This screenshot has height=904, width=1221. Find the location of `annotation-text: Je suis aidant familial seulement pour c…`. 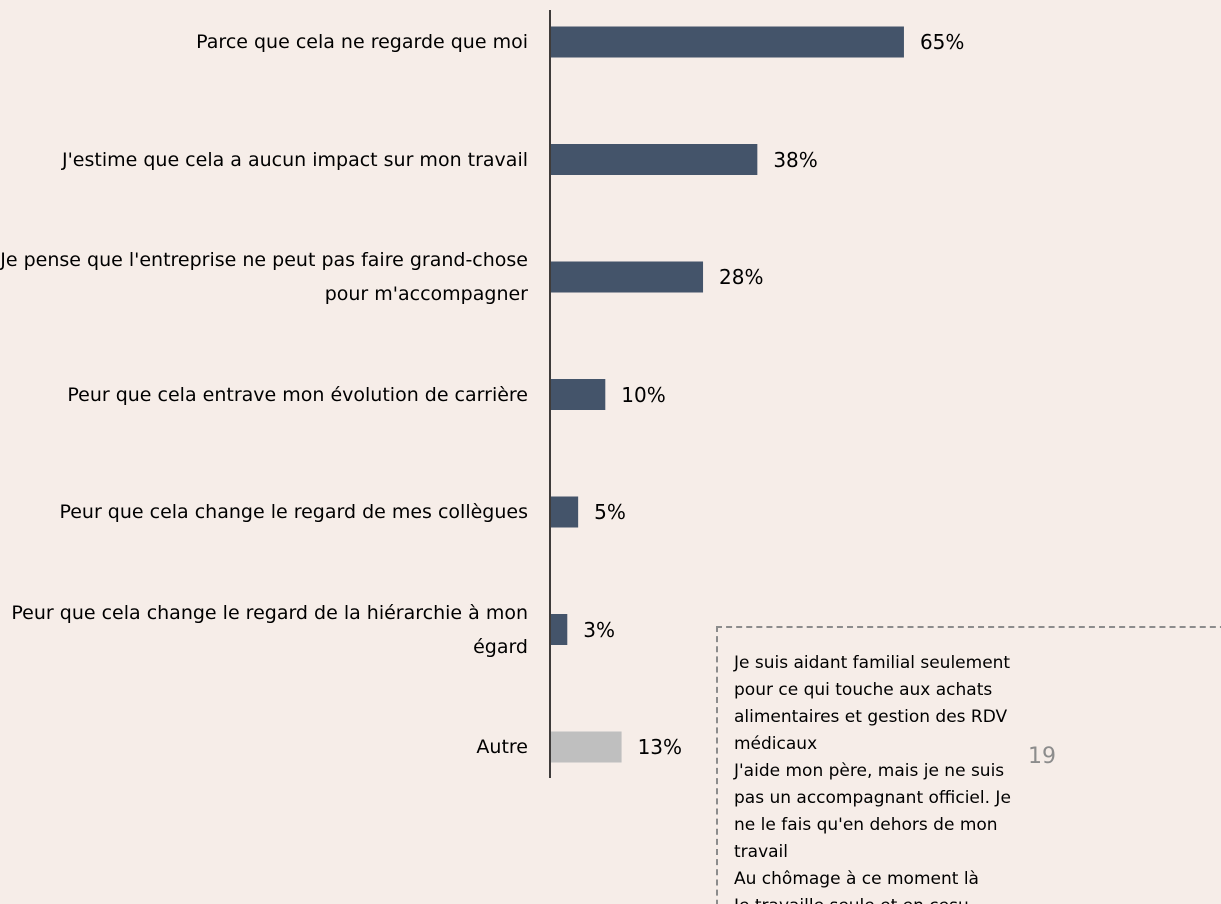

annotation-text: Je suis aidant familial seulement pour c… is located at coordinates (872, 703).